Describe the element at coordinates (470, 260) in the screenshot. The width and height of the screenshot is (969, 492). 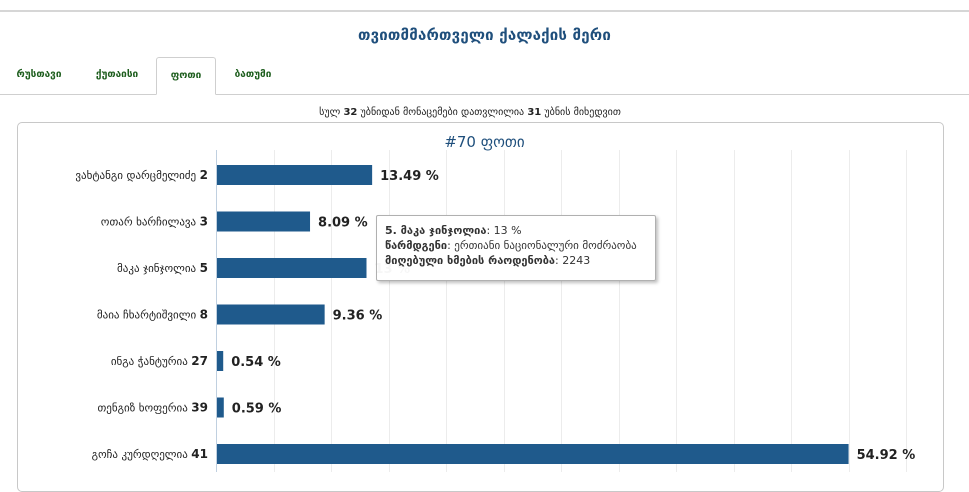
I see `tooltip-votes-label: მიღებული ხმების რაოდენობა` at that location.